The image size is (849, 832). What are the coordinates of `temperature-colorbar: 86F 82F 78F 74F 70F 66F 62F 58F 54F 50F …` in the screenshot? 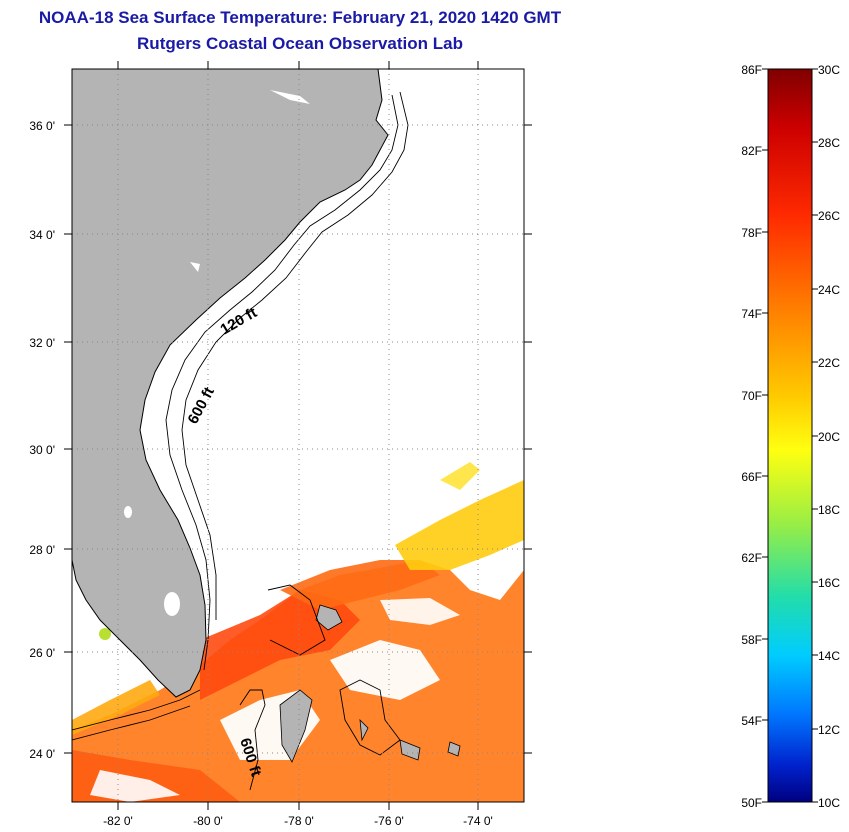 It's located at (790, 436).